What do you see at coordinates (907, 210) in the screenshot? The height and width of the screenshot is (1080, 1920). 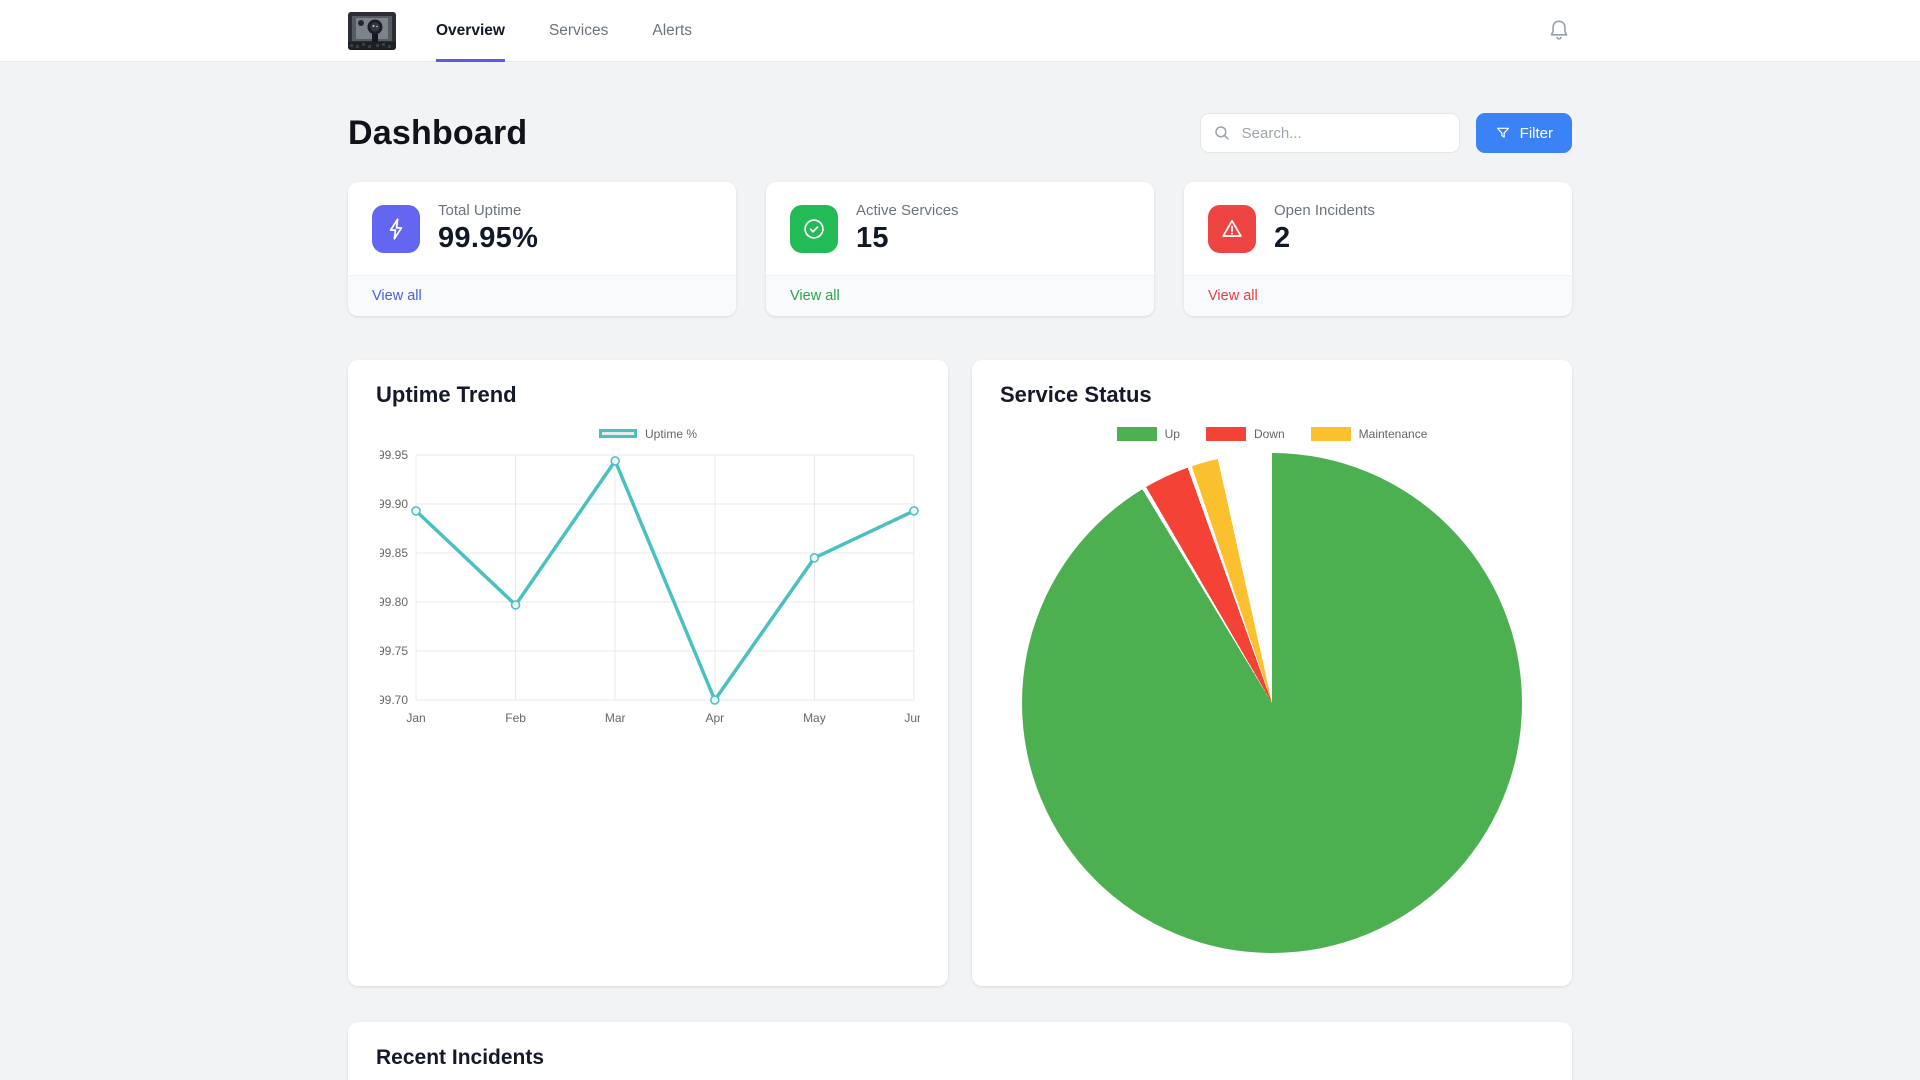 I see `stat-label: Active Services` at bounding box center [907, 210].